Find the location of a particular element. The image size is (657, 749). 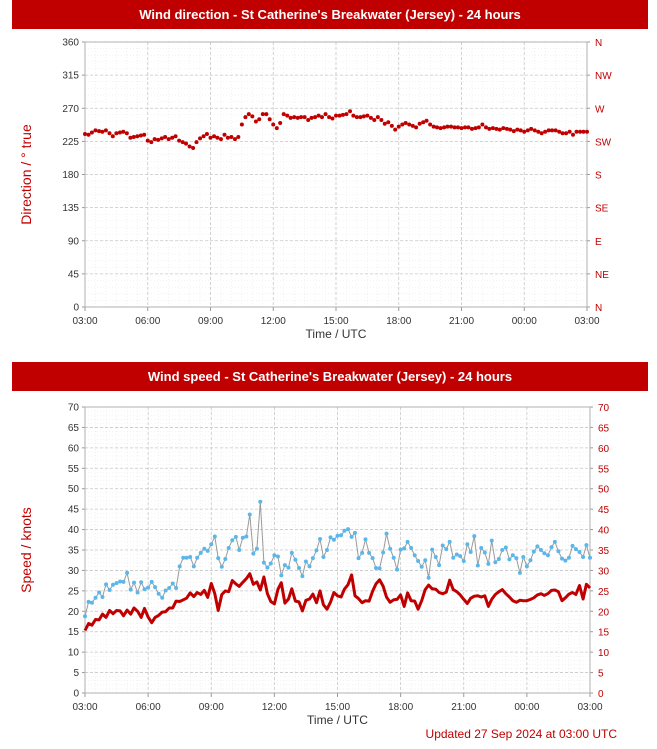

y-tick-label: 315 is located at coordinates (70, 76).